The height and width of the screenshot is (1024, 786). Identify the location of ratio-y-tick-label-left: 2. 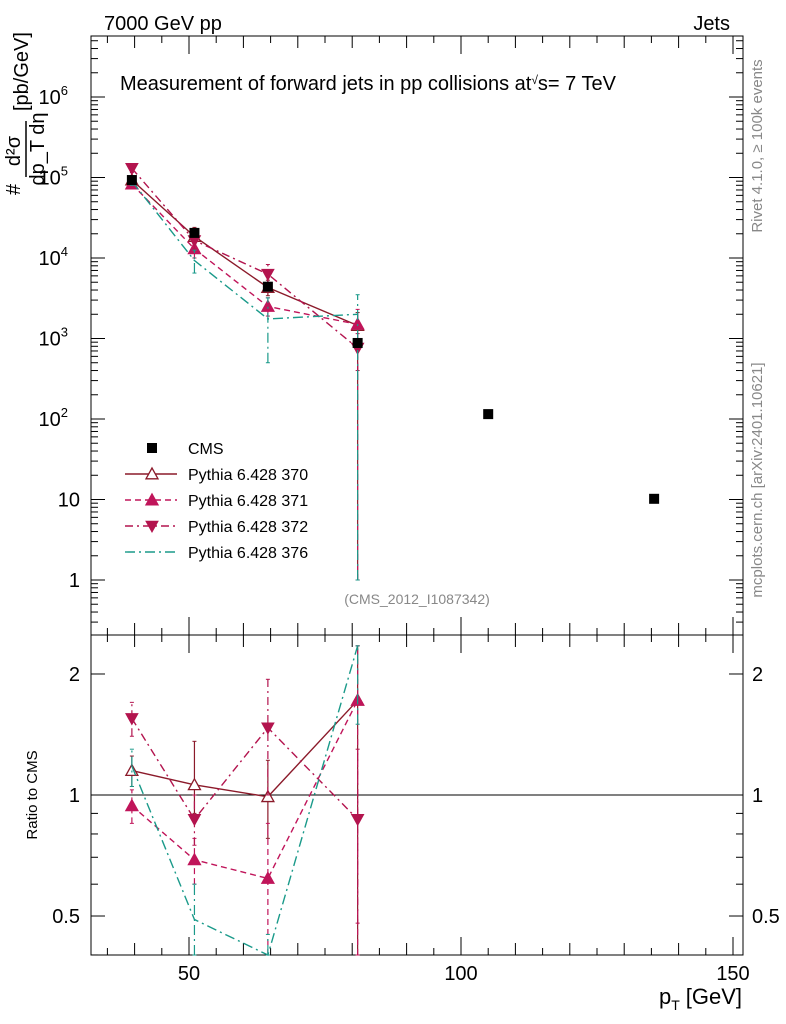
(74, 675).